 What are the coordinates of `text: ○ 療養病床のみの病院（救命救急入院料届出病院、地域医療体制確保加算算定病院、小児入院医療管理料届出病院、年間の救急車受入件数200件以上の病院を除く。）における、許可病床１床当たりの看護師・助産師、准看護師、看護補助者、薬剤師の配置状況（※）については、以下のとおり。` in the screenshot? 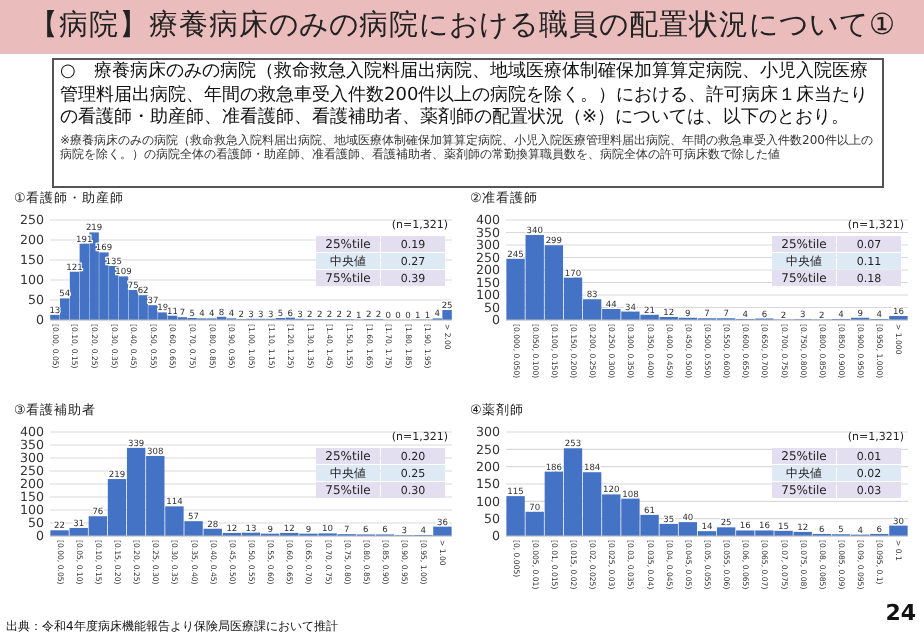 It's located at (465, 96).